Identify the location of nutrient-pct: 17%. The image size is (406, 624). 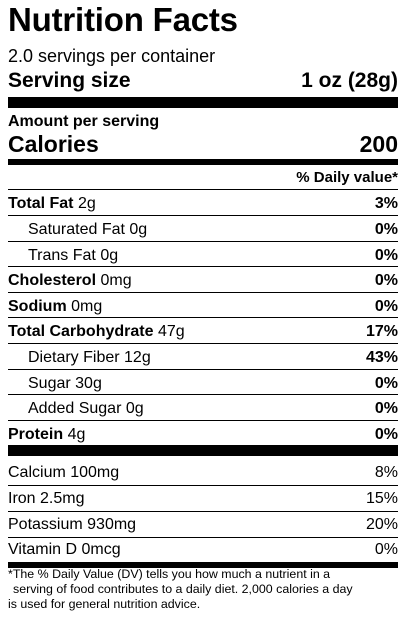
(381, 331).